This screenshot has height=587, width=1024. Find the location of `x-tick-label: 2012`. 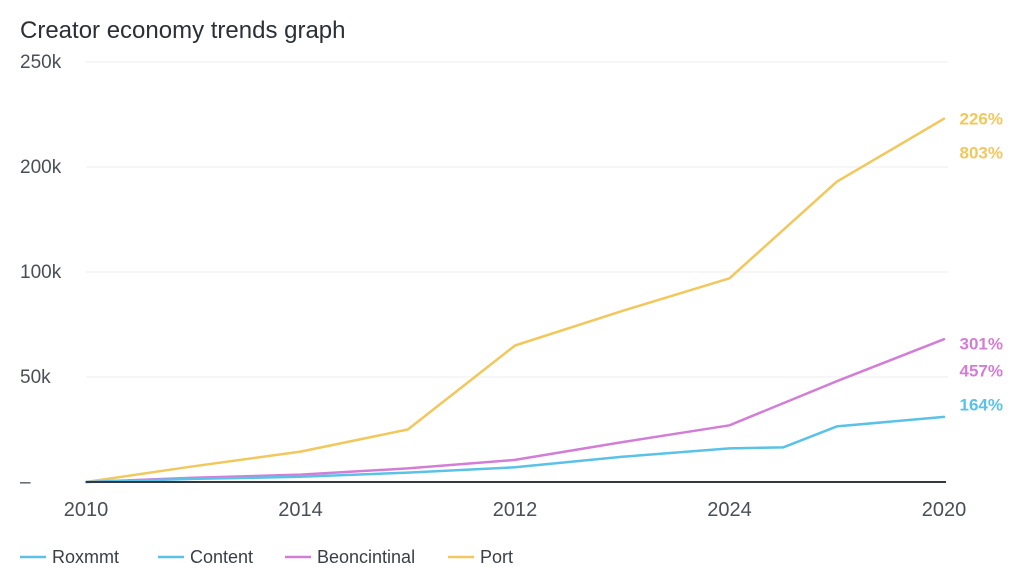

x-tick-label: 2012 is located at coordinates (515, 510).